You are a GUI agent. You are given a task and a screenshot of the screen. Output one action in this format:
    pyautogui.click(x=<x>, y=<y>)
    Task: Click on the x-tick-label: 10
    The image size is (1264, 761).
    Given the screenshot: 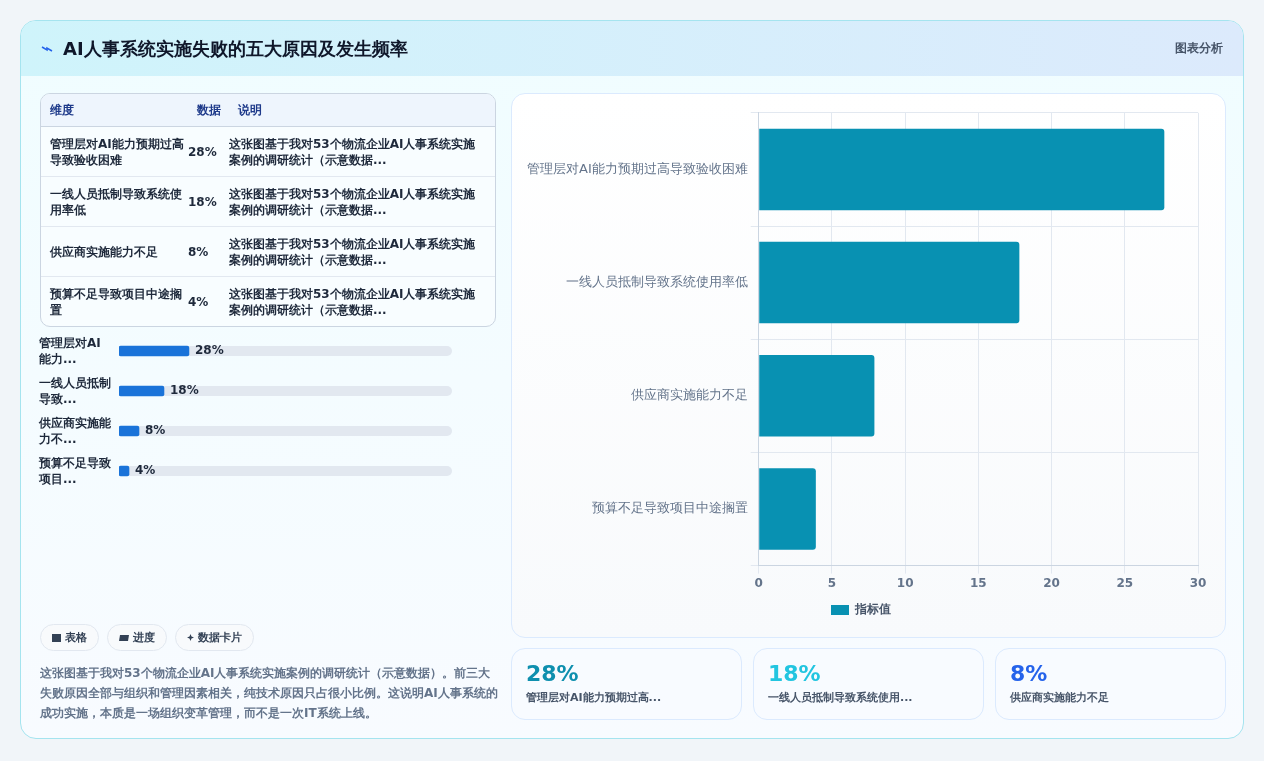 What is the action you would take?
    pyautogui.click(x=905, y=582)
    